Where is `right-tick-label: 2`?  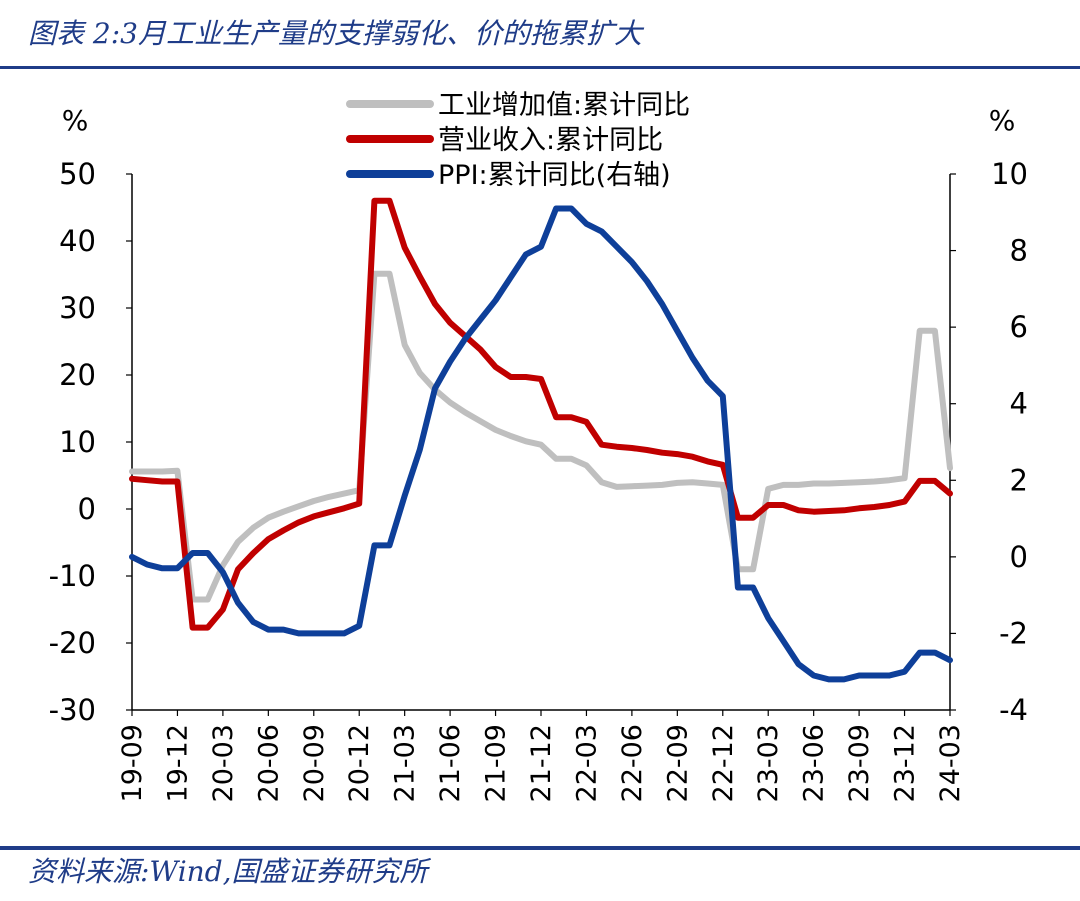
right-tick-label: 2 is located at coordinates (1019, 480).